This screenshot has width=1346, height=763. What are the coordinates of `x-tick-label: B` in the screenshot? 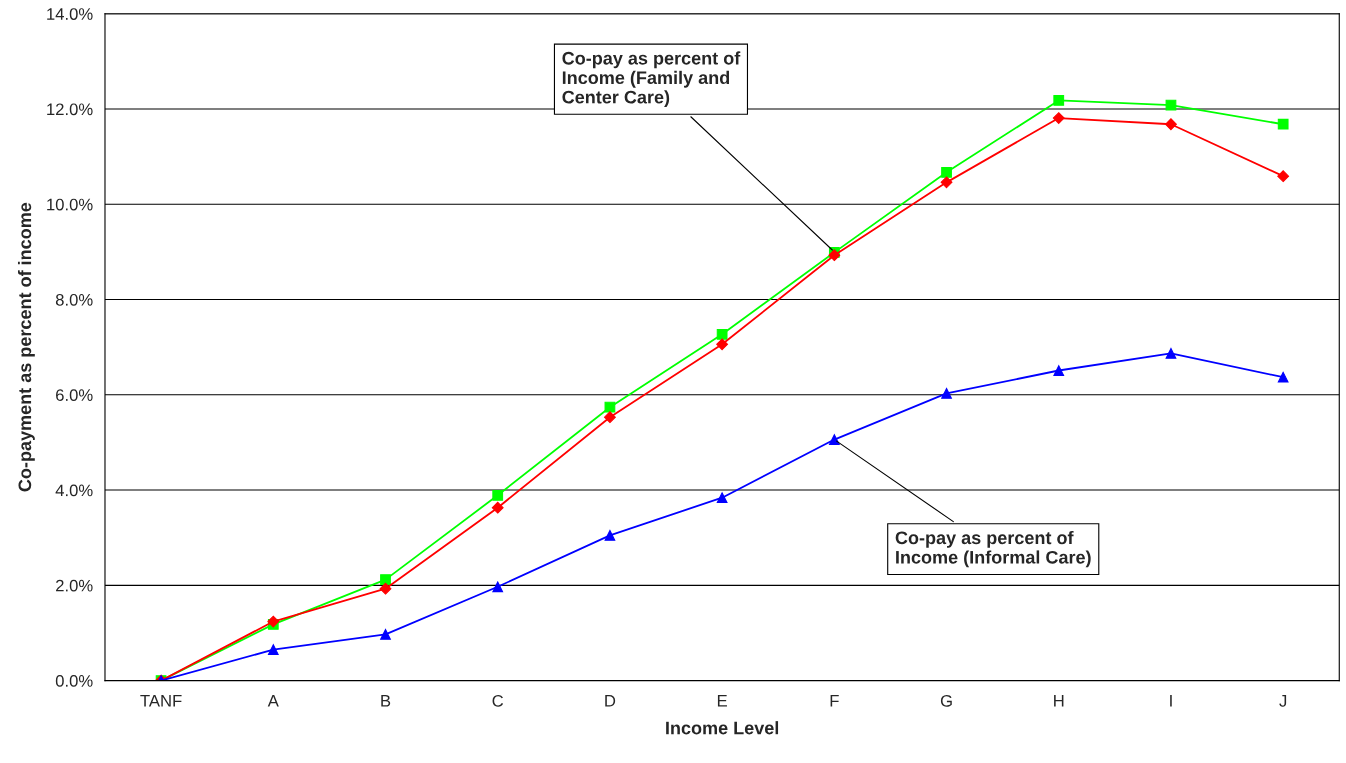 It's located at (386, 701).